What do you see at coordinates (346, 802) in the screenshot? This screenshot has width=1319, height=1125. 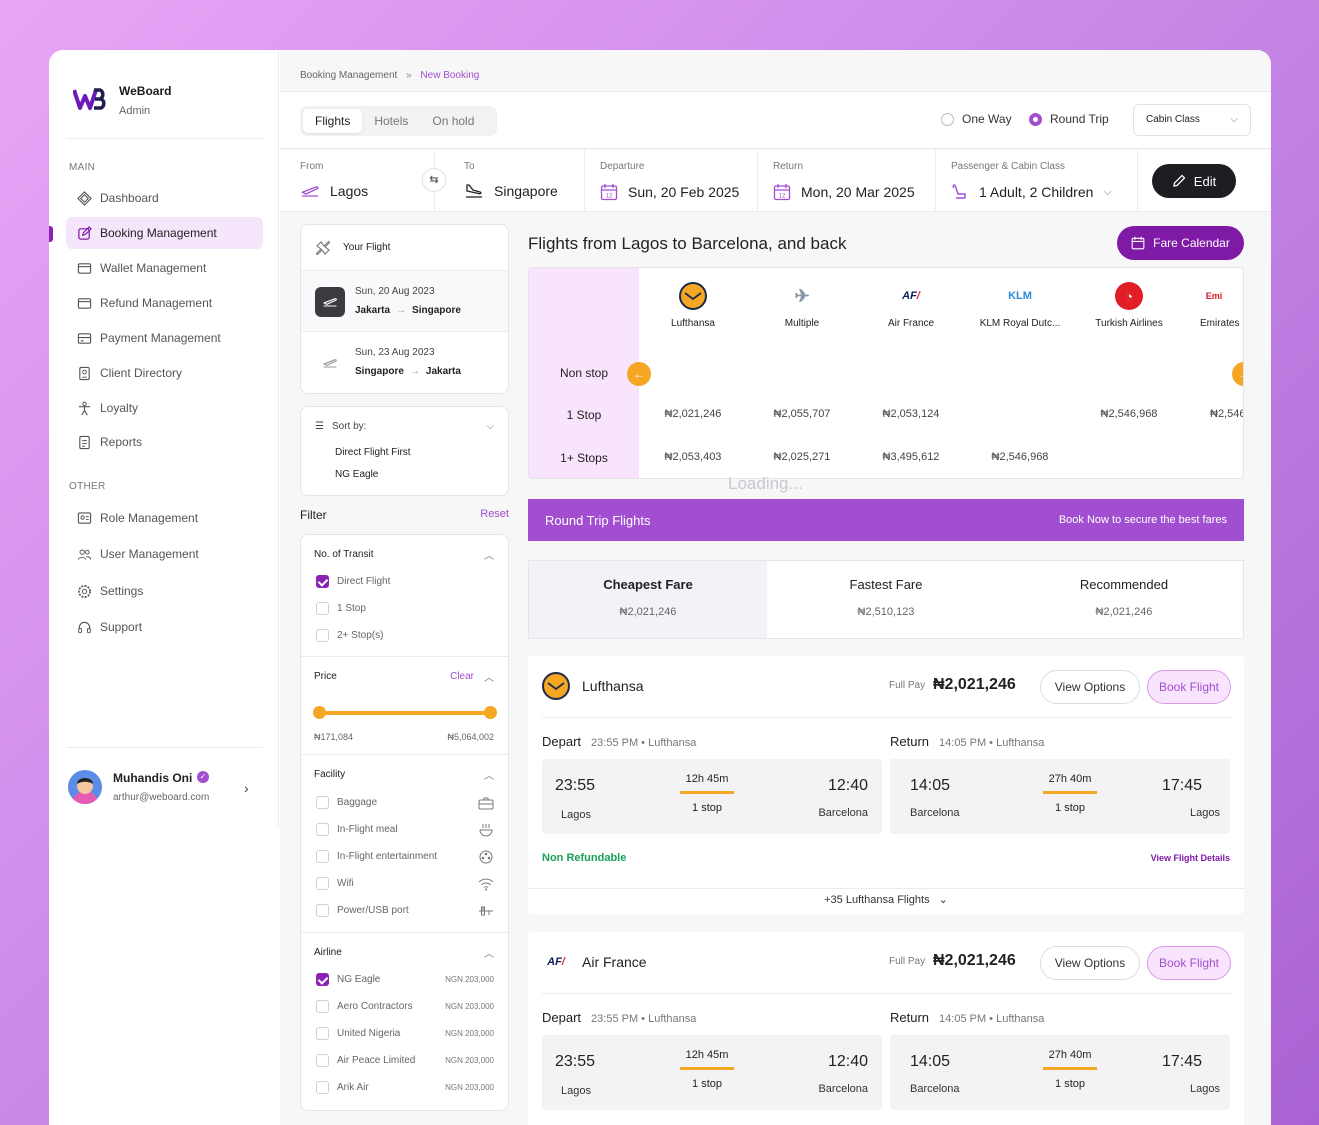 I see `facility-option: Baggage` at bounding box center [346, 802].